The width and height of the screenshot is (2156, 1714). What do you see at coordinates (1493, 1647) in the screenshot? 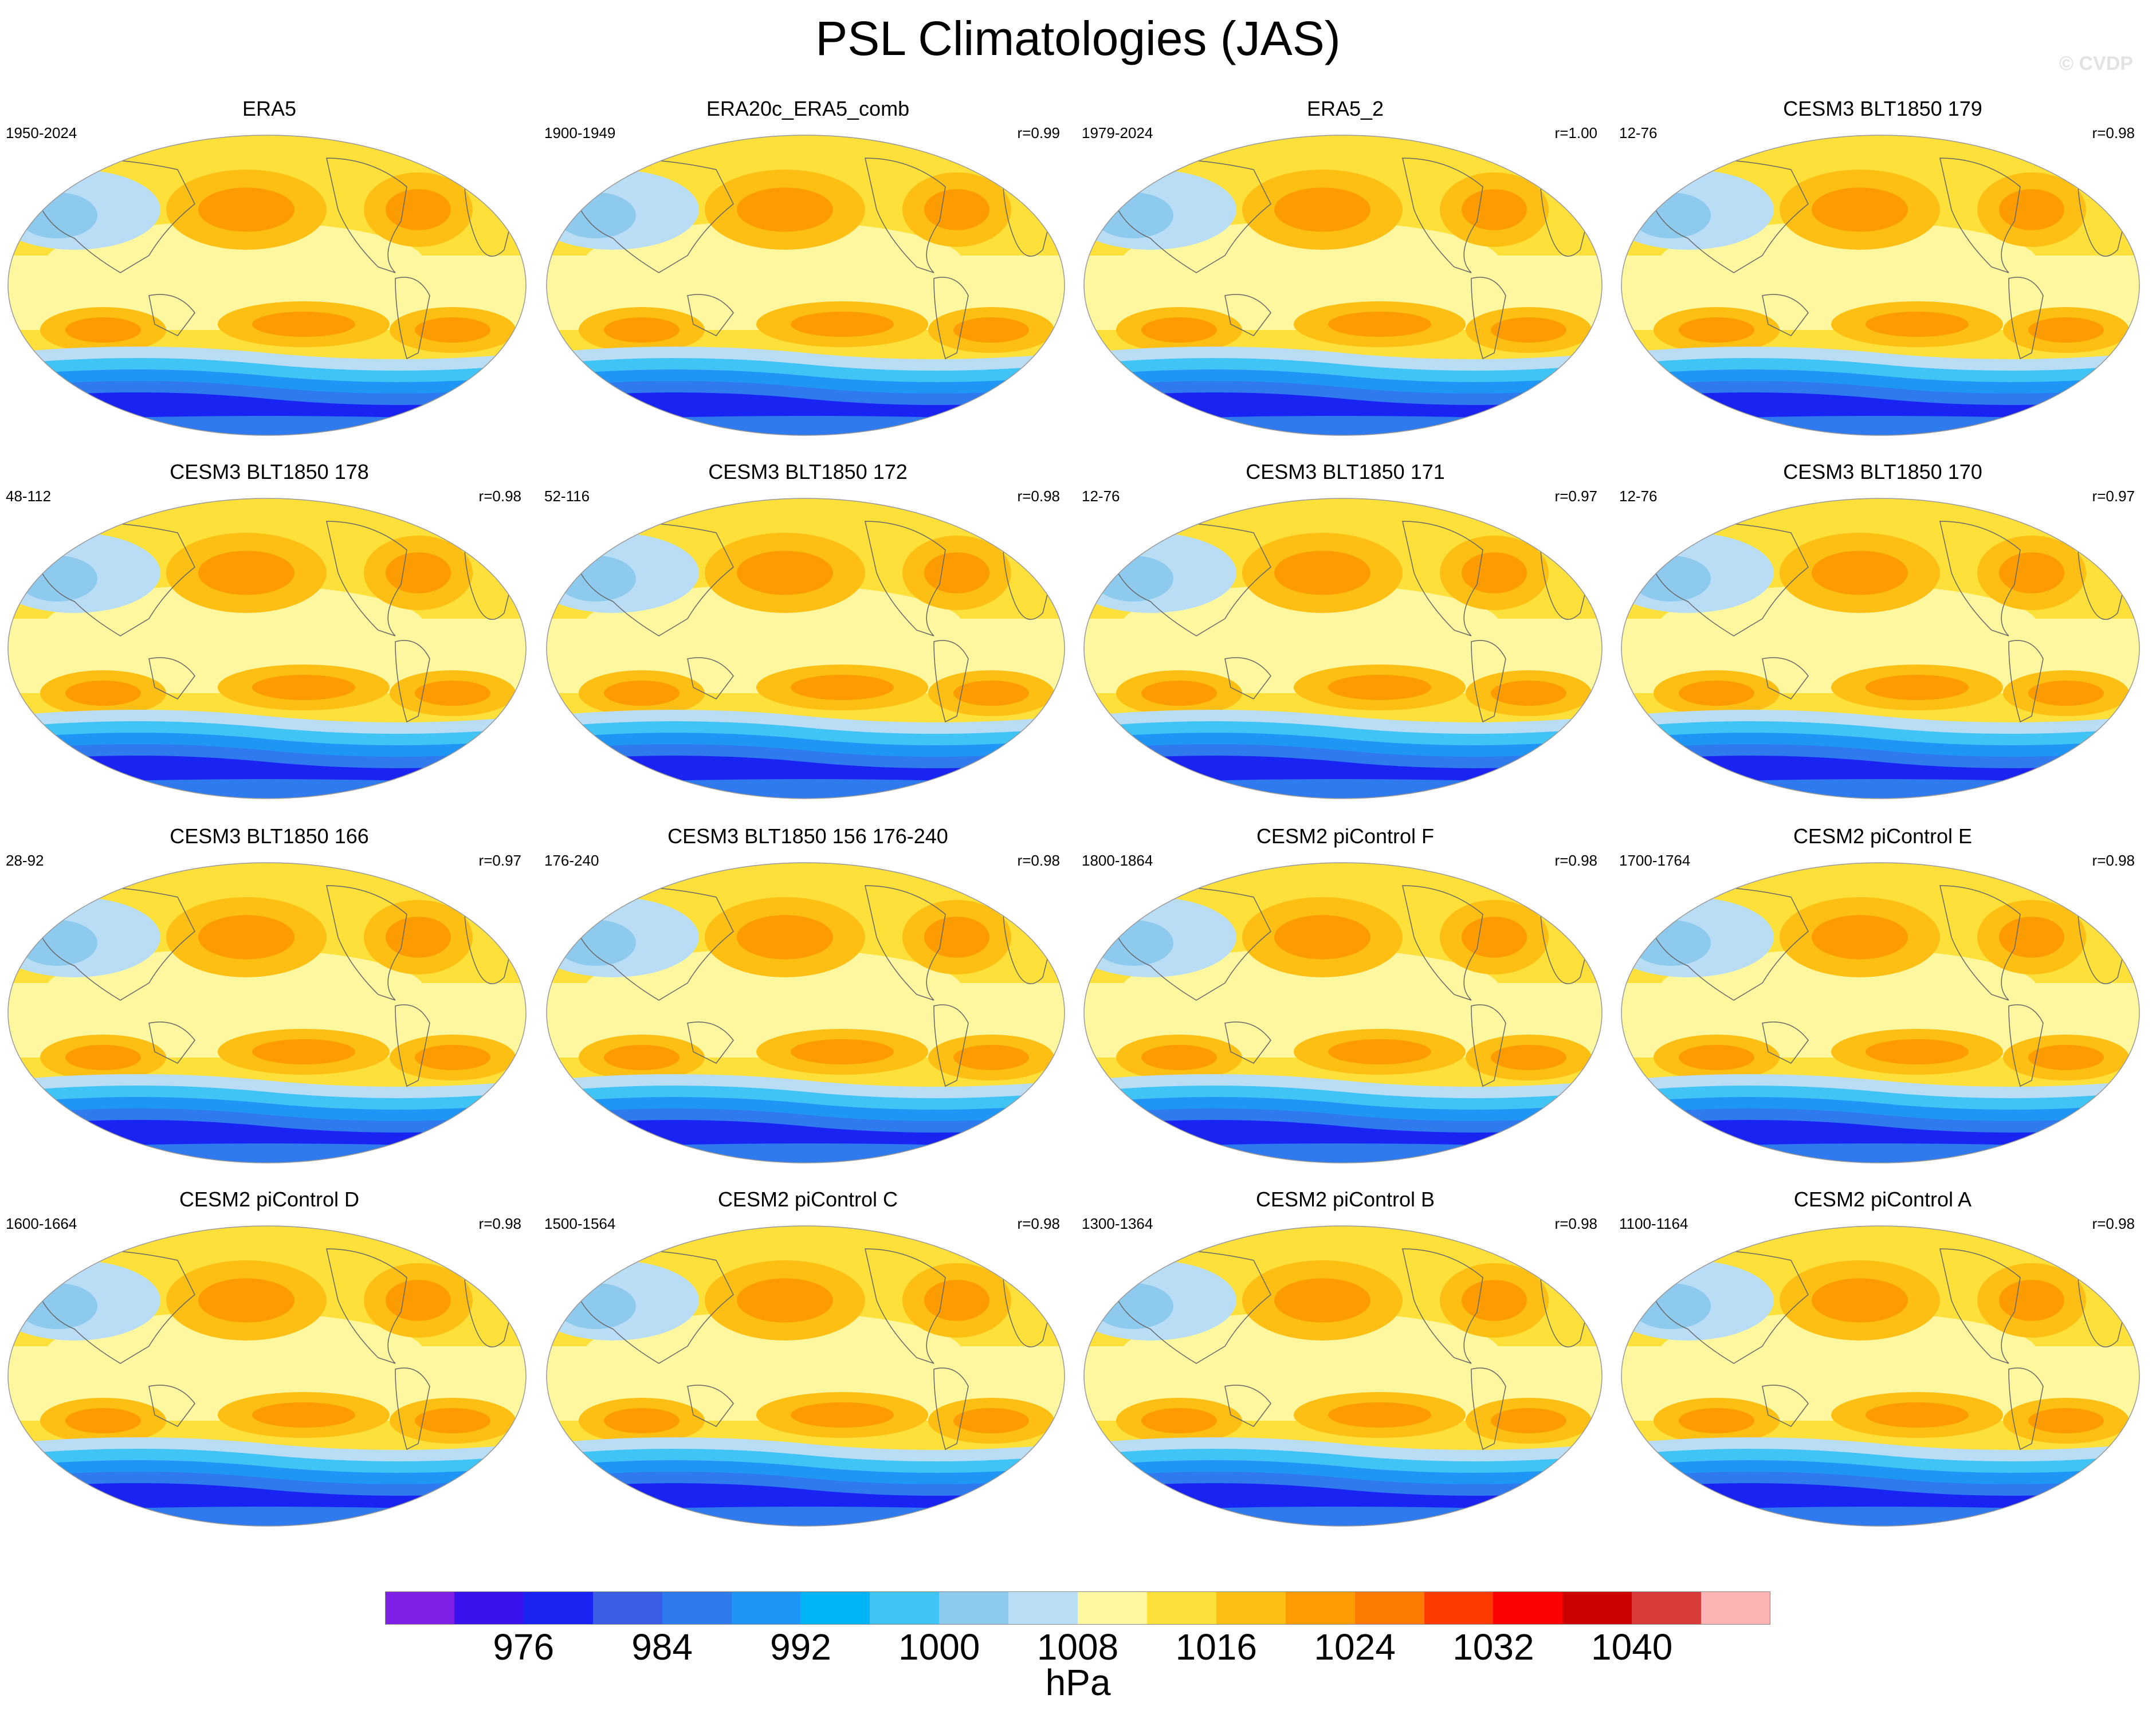
I see `colorbar-tick-label: 1032` at bounding box center [1493, 1647].